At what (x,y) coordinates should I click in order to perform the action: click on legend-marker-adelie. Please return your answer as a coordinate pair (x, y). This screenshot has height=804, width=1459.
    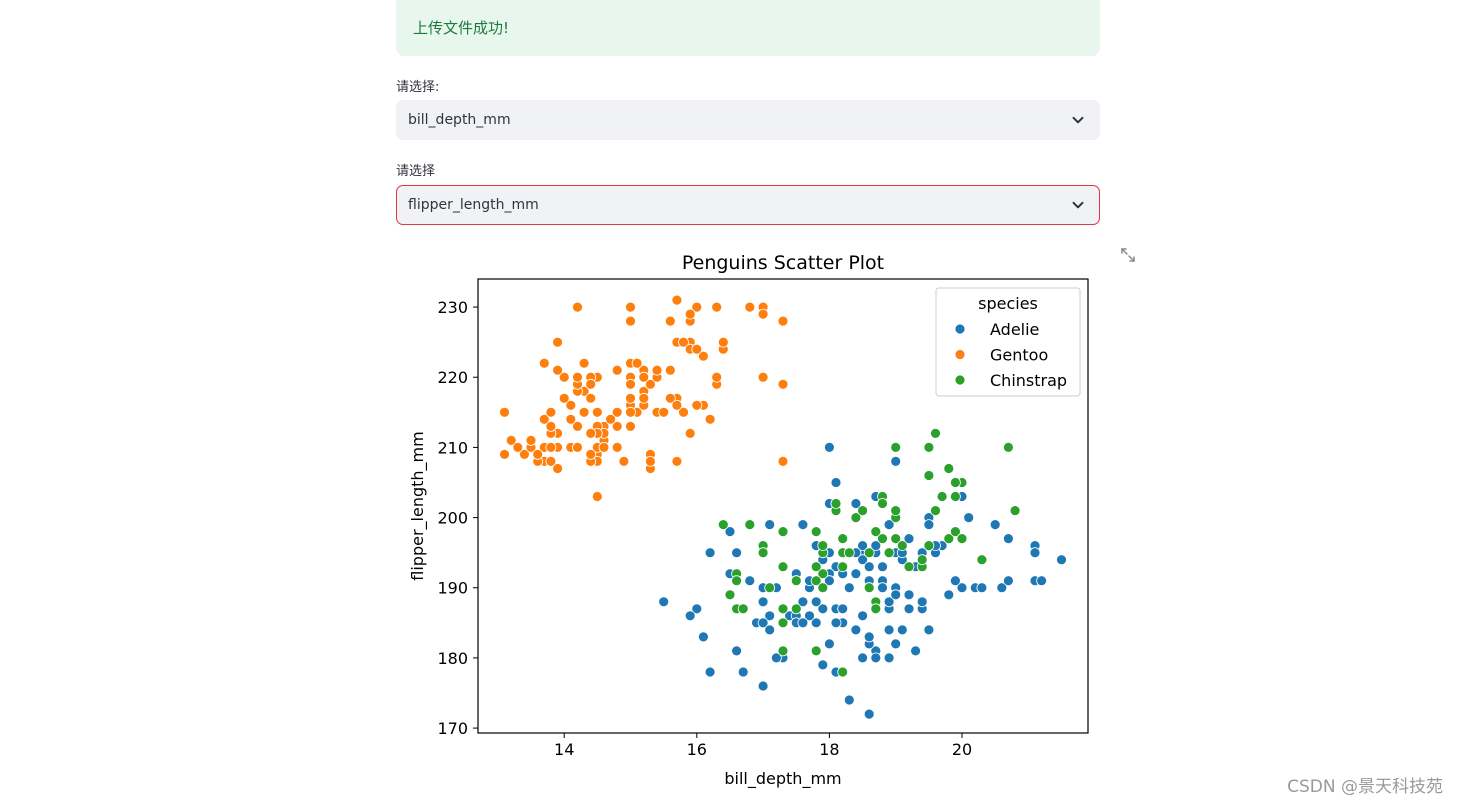
    Looking at the image, I should click on (960, 329).